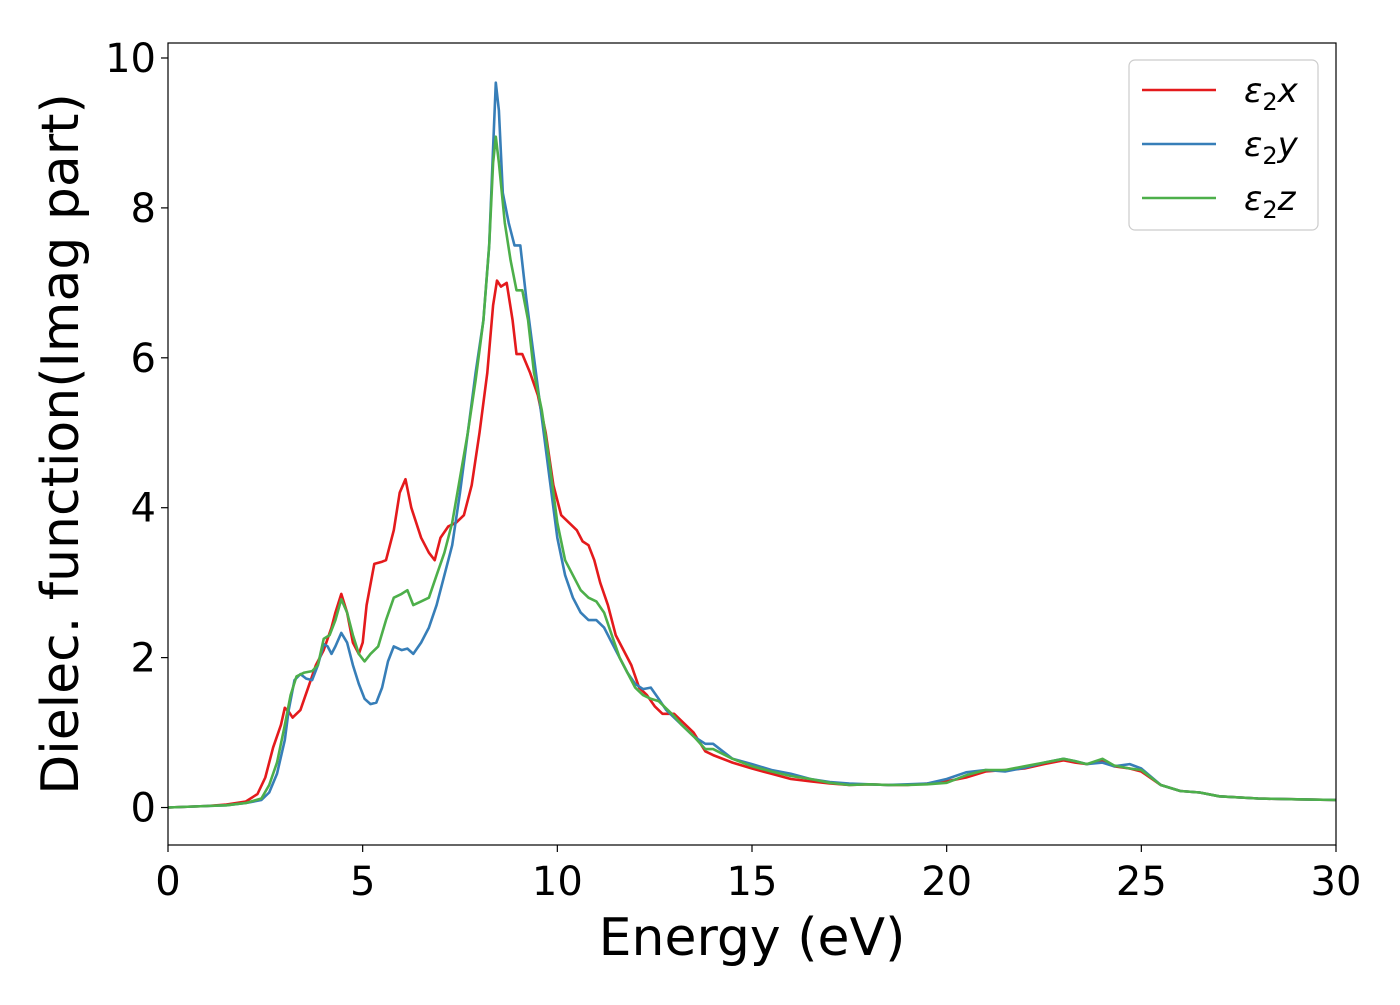  I want to click on y-tick-label: 0, so click(143, 809).